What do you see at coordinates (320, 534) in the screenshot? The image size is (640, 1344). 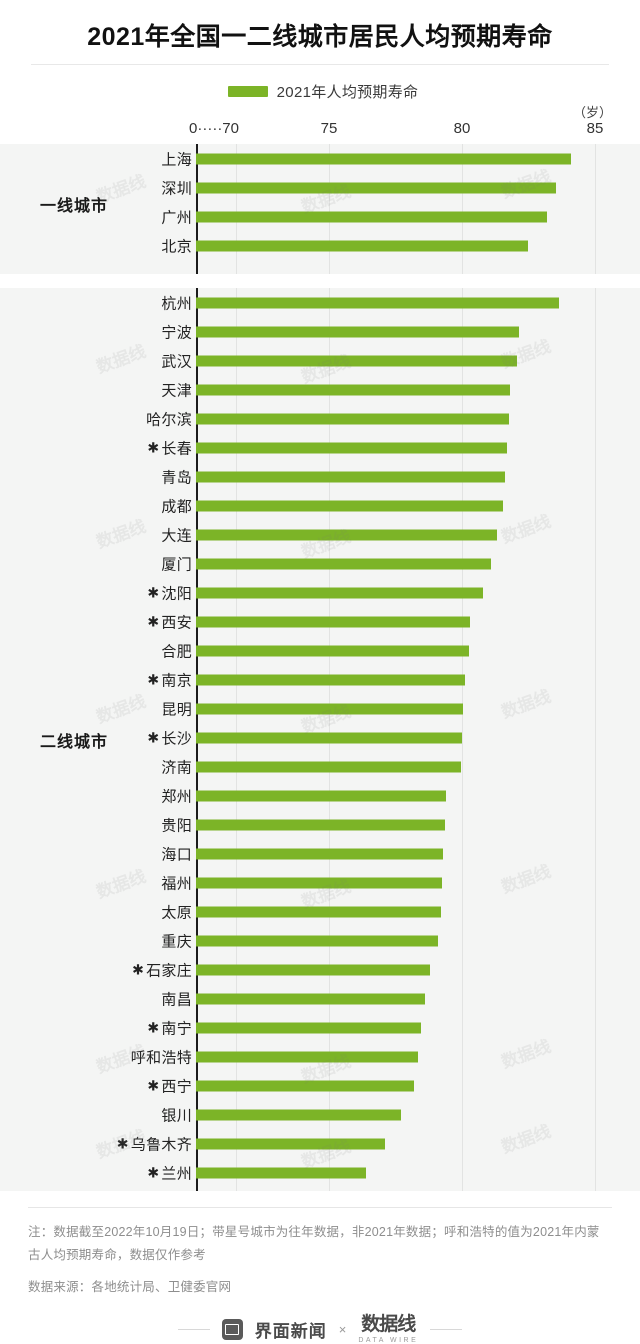 I see `table-row: 大连` at bounding box center [320, 534].